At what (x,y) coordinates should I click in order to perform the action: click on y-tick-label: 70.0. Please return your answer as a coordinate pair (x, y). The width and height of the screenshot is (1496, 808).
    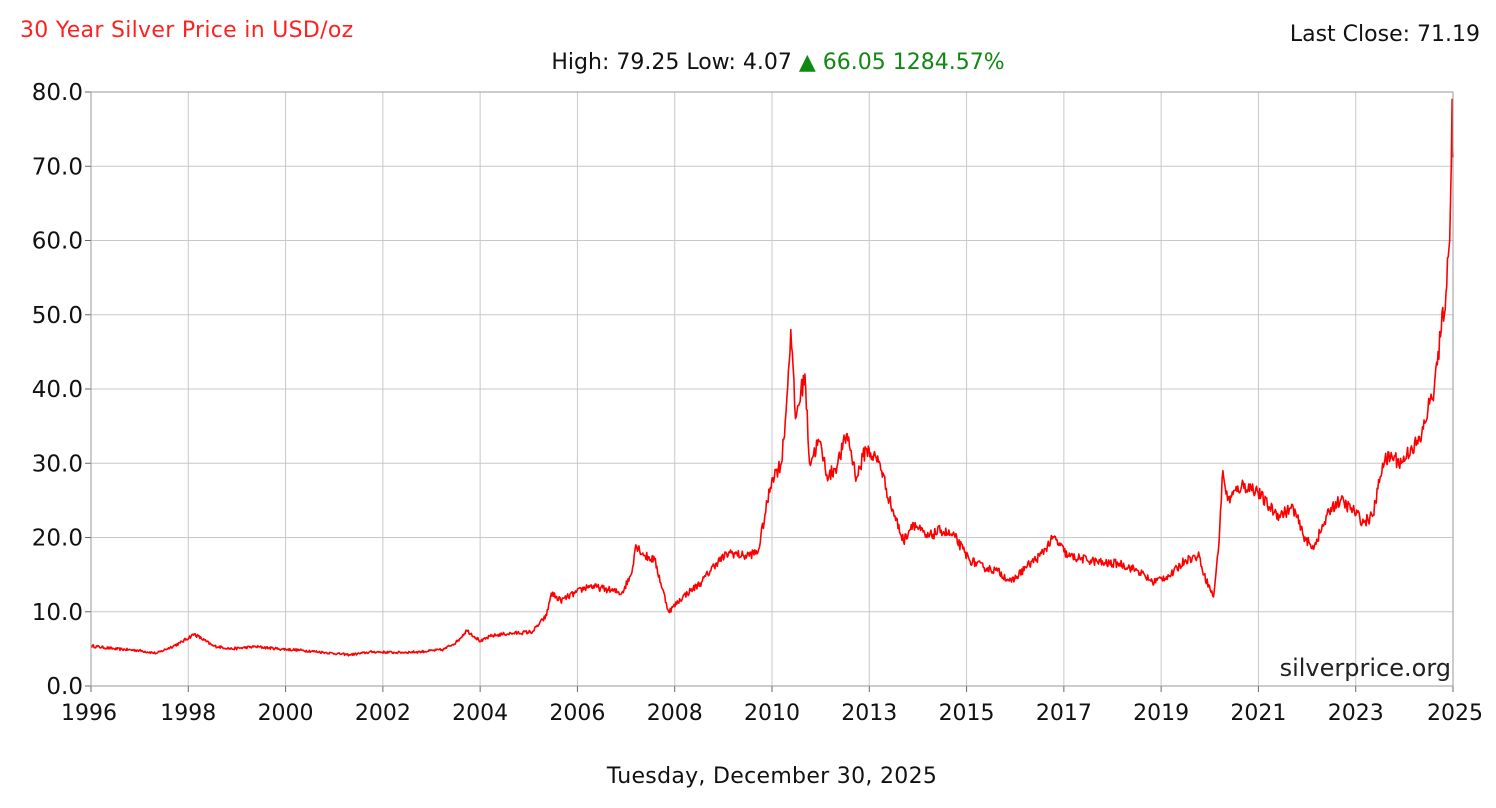
    Looking at the image, I should click on (57, 167).